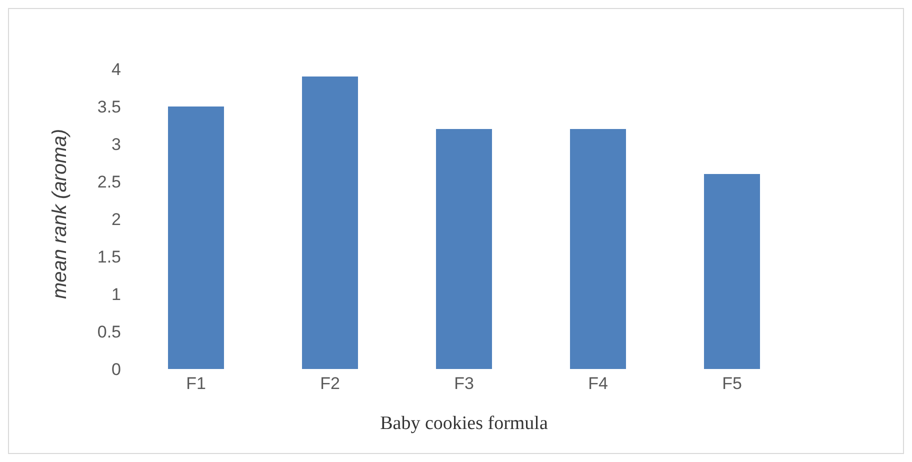 The image size is (912, 462). Describe the element at coordinates (598, 384) in the screenshot. I see `x-tick-label: F4` at that location.